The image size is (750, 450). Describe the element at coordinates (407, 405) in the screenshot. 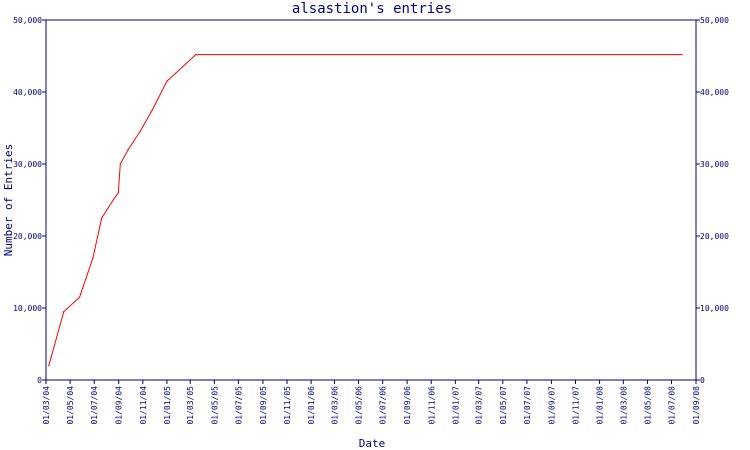

I see `x-tick-label: 01/09/06` at that location.